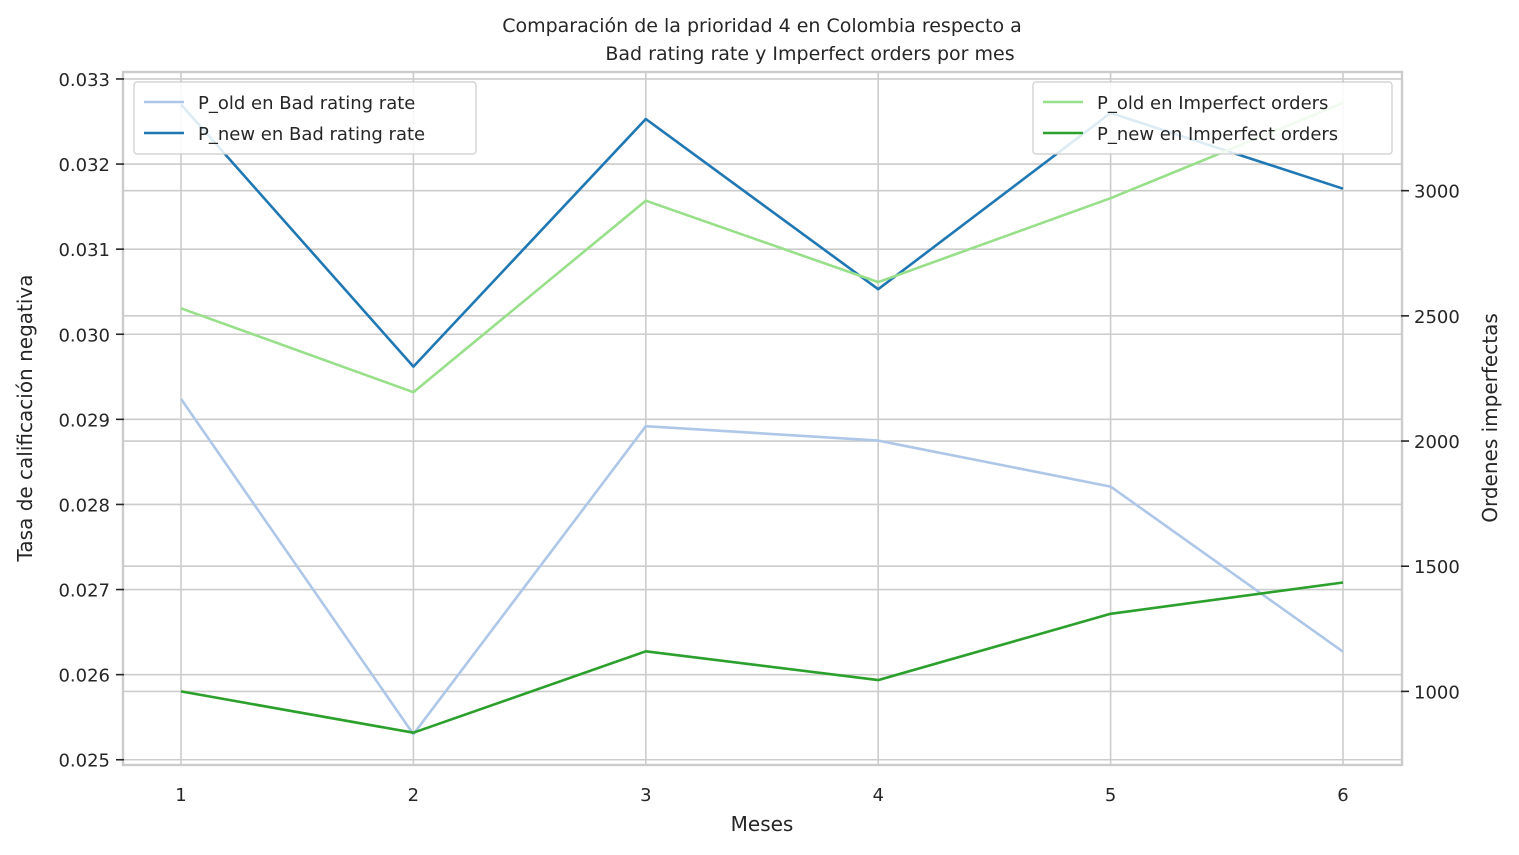  Describe the element at coordinates (84, 335) in the screenshot. I see `tick-label-left: 0.030` at that location.